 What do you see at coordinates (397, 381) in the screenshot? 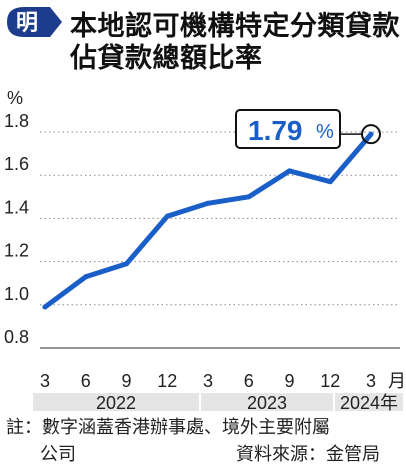
I see `x-axis-unit-label: 月` at bounding box center [397, 381].